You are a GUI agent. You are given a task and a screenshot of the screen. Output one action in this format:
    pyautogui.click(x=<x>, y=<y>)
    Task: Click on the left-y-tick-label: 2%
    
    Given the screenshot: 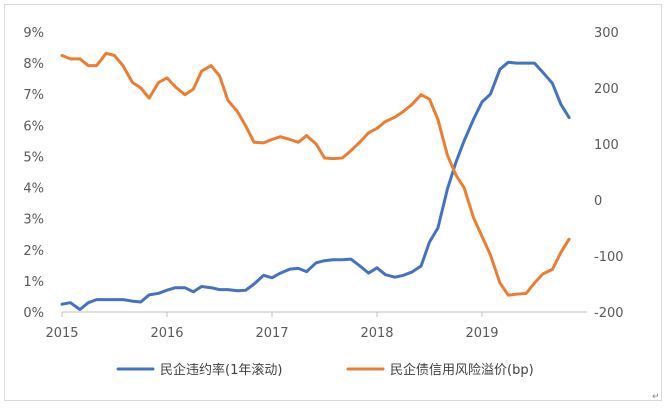 What is the action you would take?
    pyautogui.click(x=33, y=251)
    